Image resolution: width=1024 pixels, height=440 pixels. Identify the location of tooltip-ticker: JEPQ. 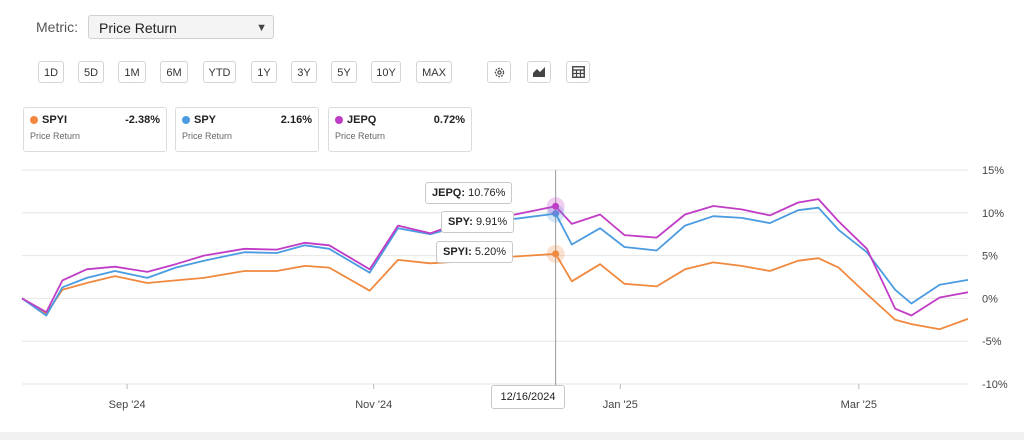
(447, 193).